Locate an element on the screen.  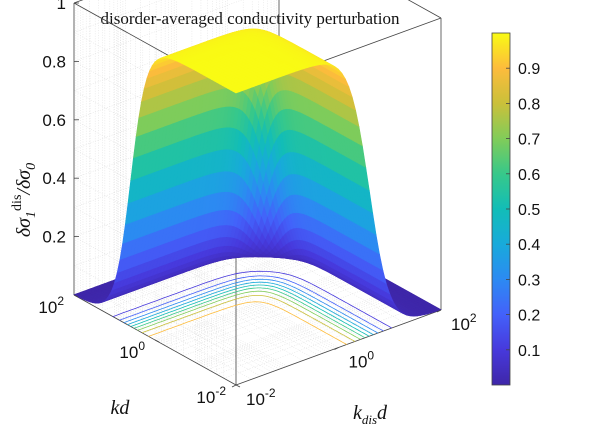
colorbar: 0.1 0.2 0.3 0.4 0.5 0.6 0.7 0.8 0.9 is located at coordinates (515, 209).